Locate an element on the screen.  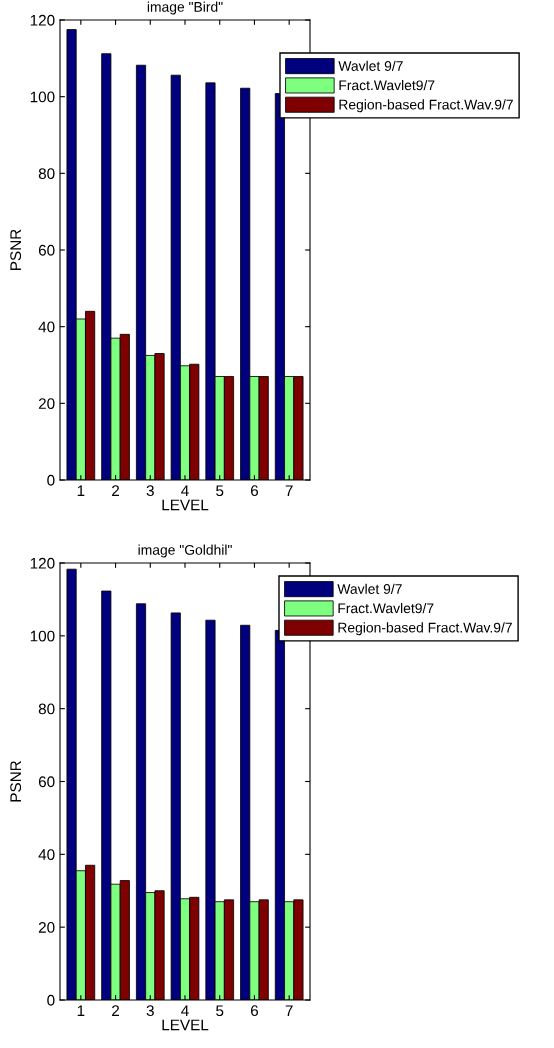
chart-title: image "Goldhil" is located at coordinates (185, 551).